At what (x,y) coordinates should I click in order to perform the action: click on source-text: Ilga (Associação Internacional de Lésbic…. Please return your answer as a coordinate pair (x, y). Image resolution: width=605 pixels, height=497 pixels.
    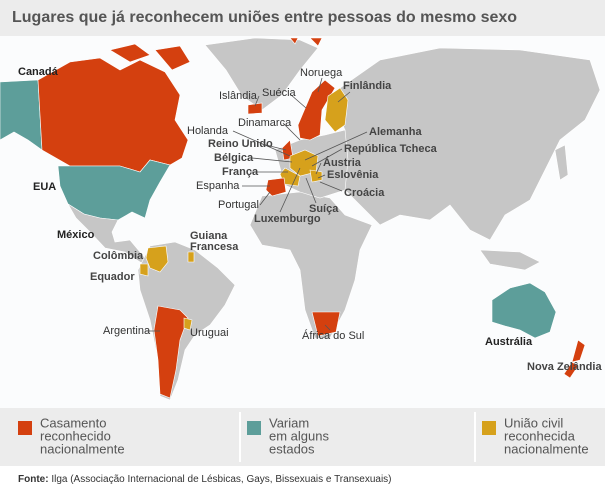
    Looking at the image, I should click on (221, 479).